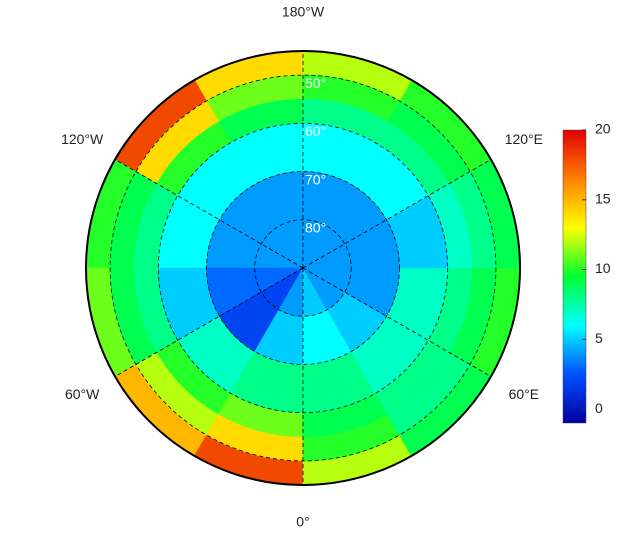 The image size is (625, 557). What do you see at coordinates (574, 276) in the screenshot?
I see `colorbar` at bounding box center [574, 276].